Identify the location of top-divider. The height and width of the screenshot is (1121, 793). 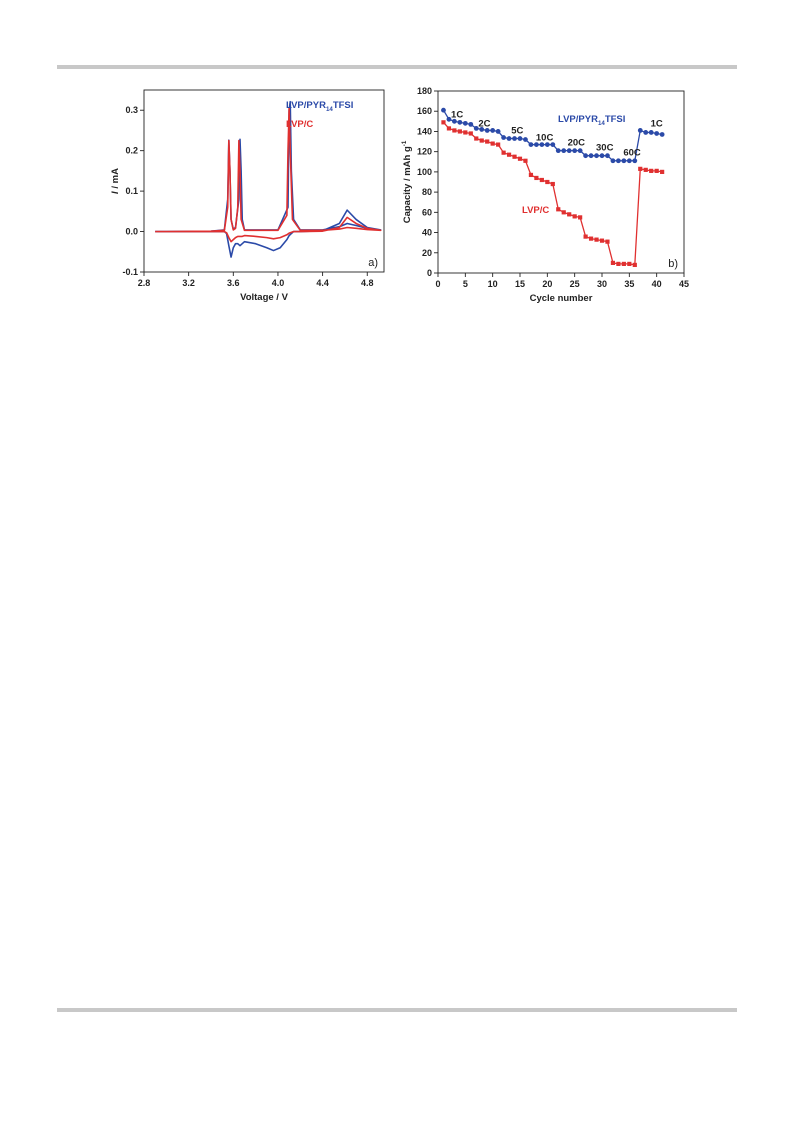
(397, 67).